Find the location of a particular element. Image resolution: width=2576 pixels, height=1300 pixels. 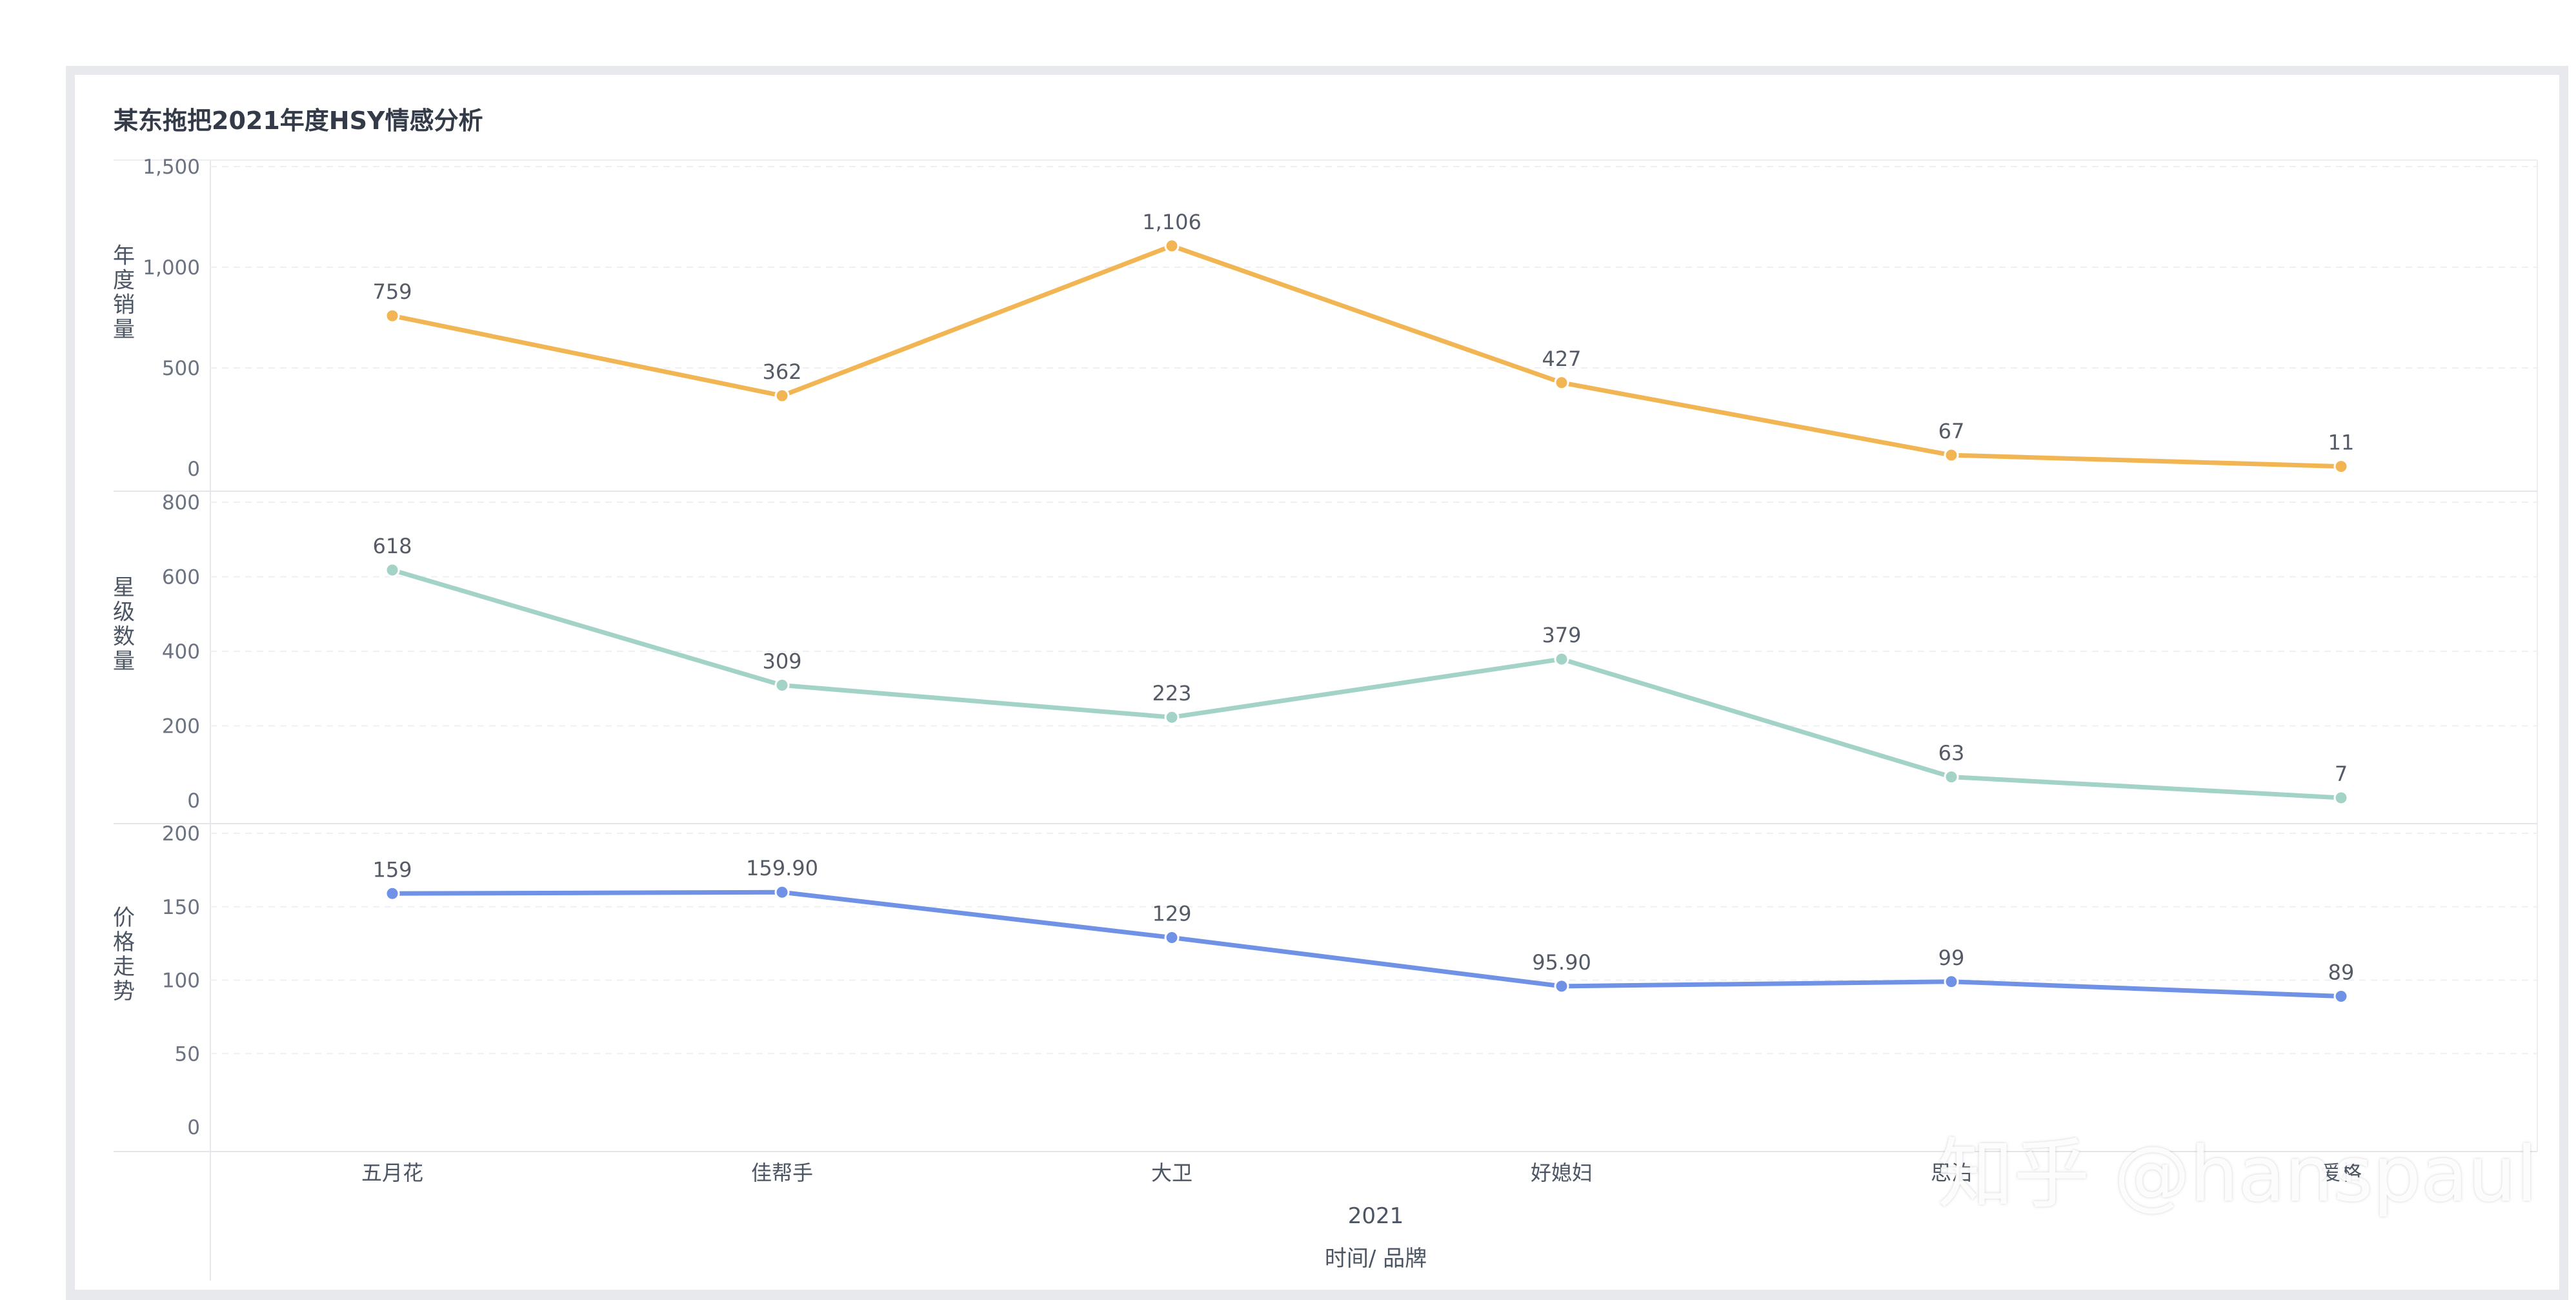

data-label: 759 is located at coordinates (392, 291).